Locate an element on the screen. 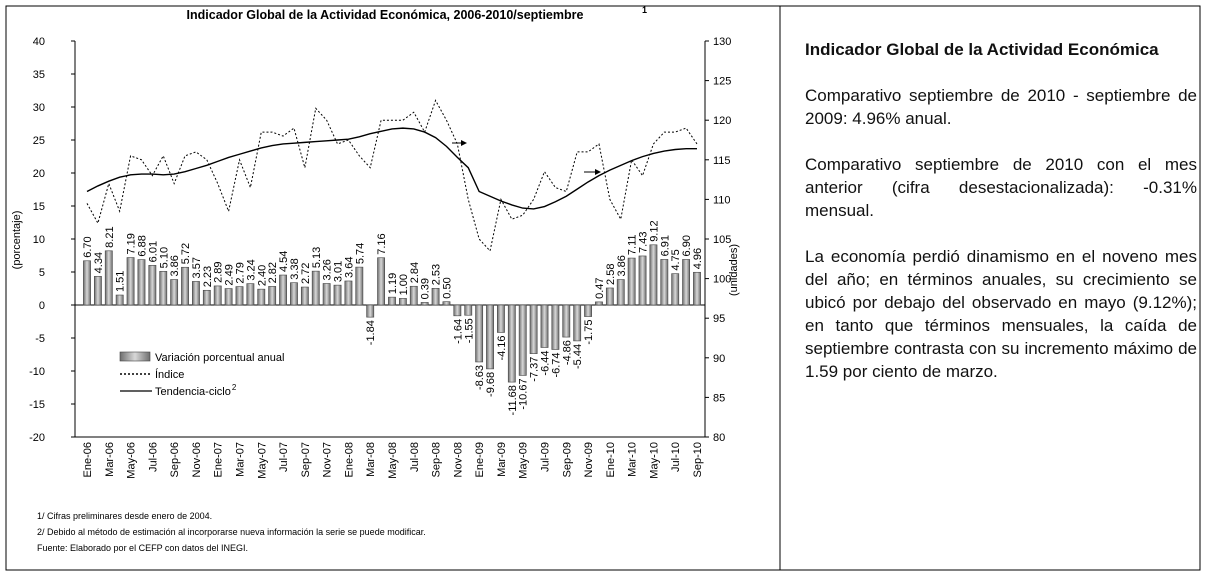  bar-label: 3.24 is located at coordinates (251, 269).